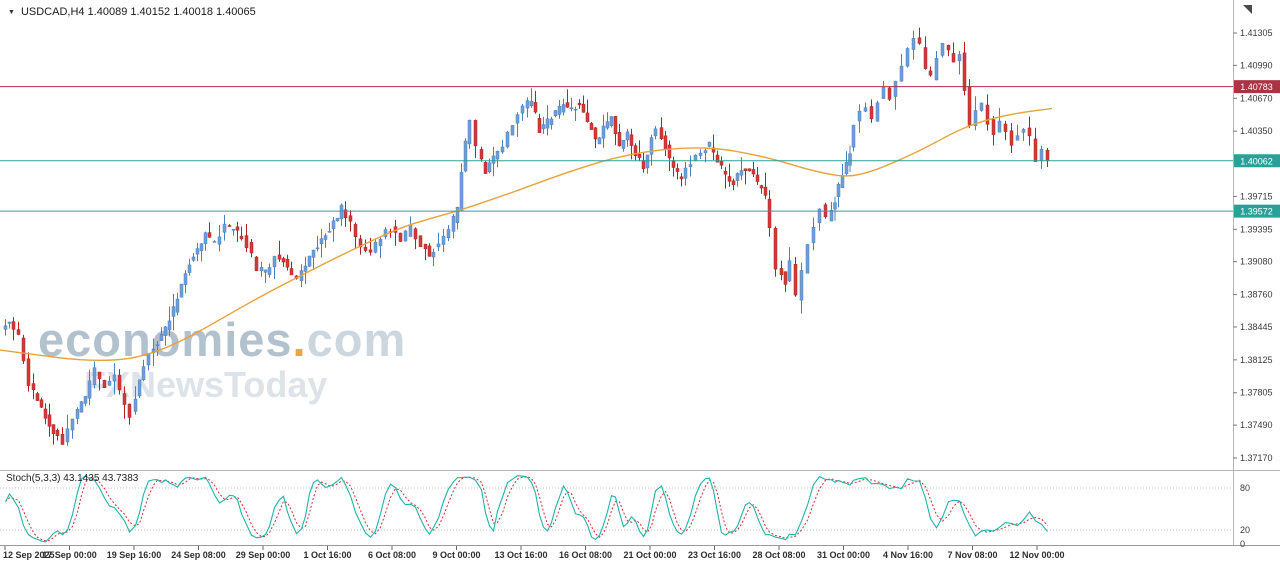 This screenshot has height=567, width=1280. I want to click on resistance-badge, so click(1256, 87).